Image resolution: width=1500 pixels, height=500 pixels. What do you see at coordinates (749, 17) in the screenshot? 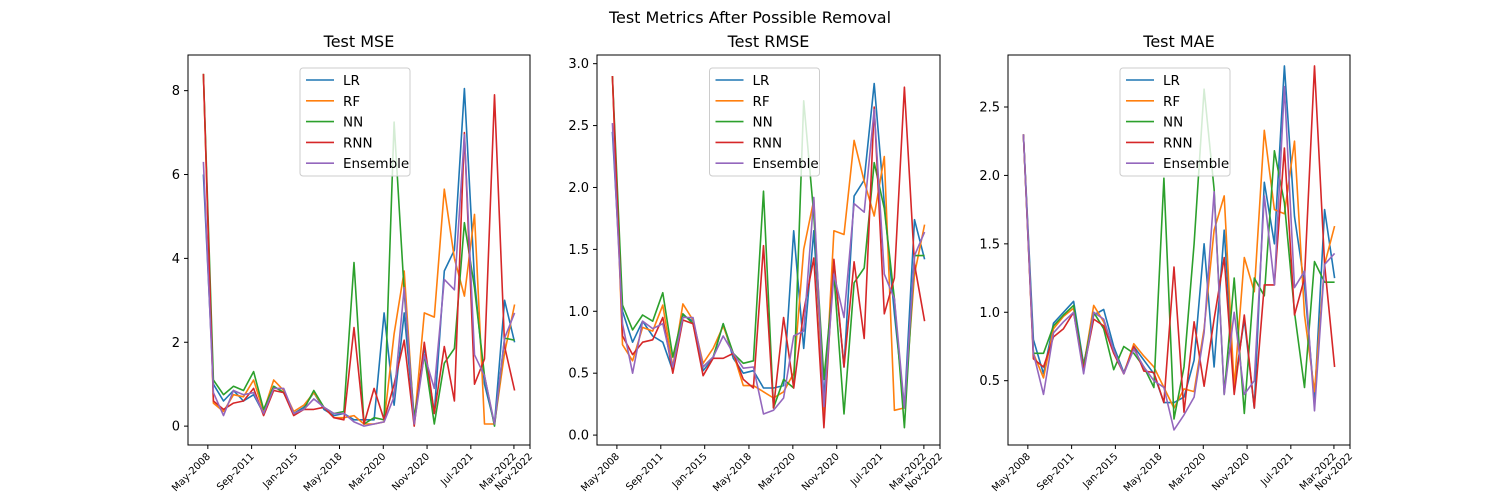
I see `figure-title: Test Metrics After Possible Removal` at bounding box center [749, 17].